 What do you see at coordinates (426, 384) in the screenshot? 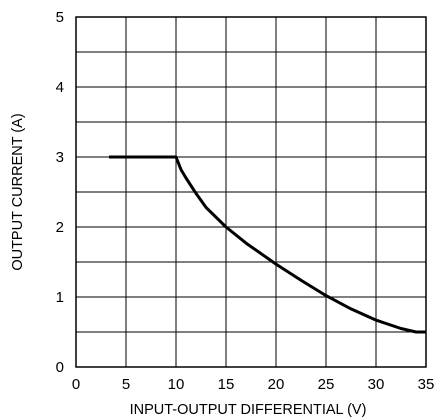
I see `x-tick-label: 35` at bounding box center [426, 384].